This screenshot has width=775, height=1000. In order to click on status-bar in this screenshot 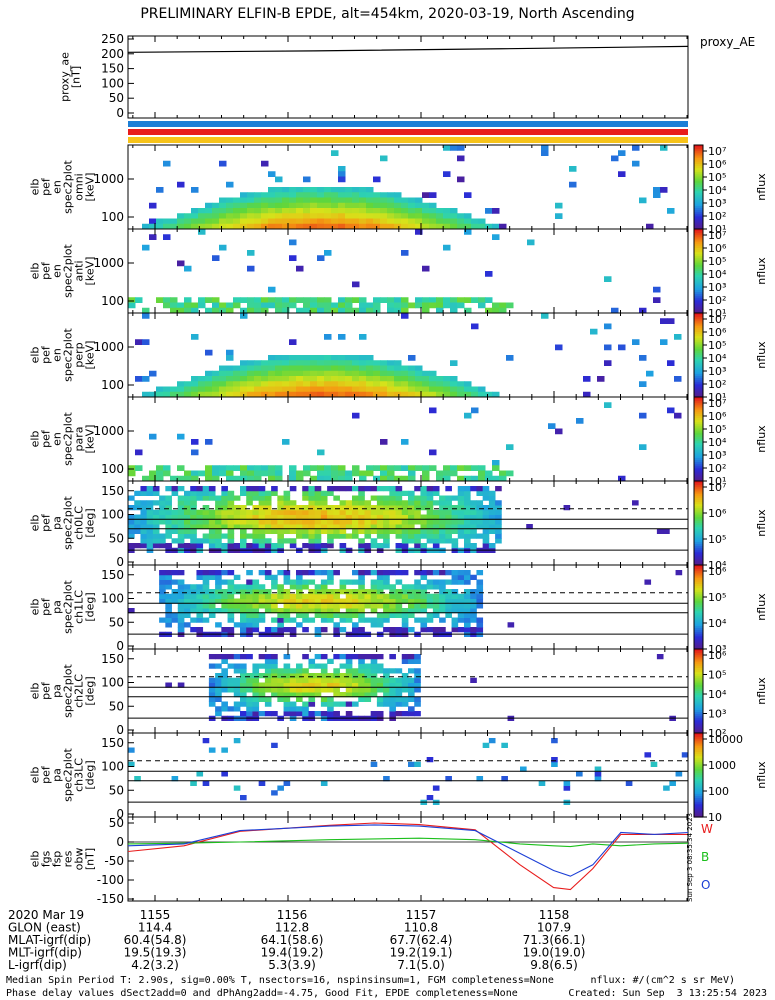, I will do `click(408, 132)`.